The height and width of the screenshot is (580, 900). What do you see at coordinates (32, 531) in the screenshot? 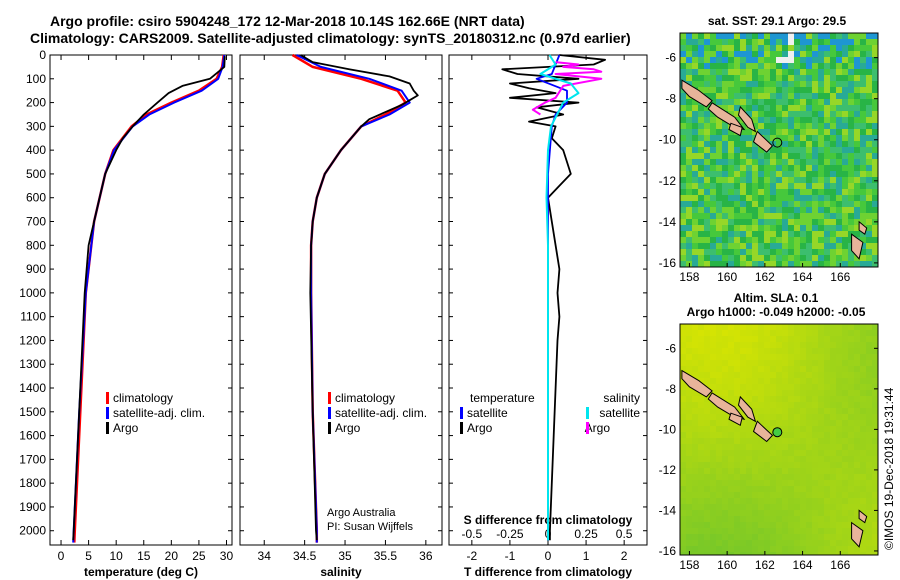
I see `depth-tick-label: 2000` at bounding box center [32, 531].